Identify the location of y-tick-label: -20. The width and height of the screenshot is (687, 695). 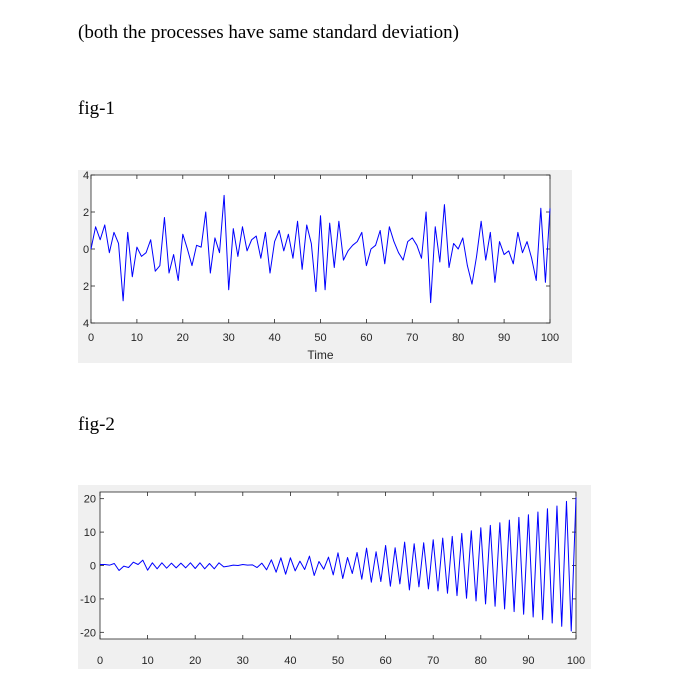
(88, 633).